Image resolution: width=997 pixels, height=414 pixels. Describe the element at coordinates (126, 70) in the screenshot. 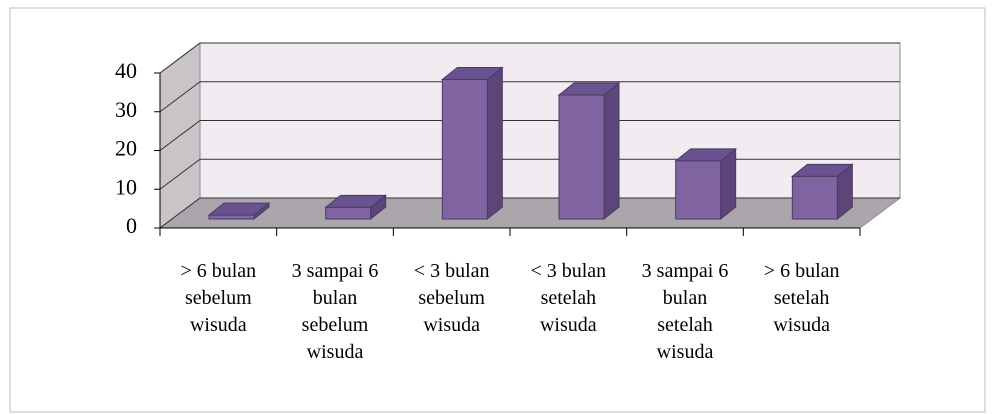

I see `y-tick-label: 40` at that location.